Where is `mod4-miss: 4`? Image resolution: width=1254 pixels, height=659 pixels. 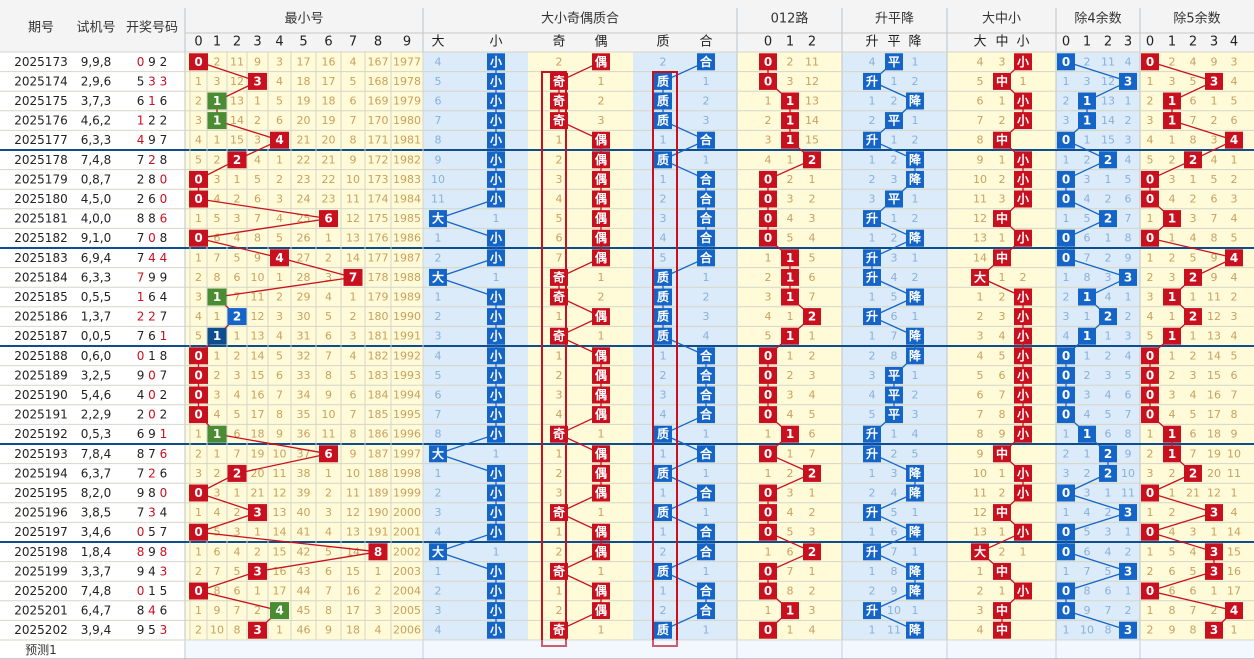 mod4-miss: 4 is located at coordinates (1128, 355).